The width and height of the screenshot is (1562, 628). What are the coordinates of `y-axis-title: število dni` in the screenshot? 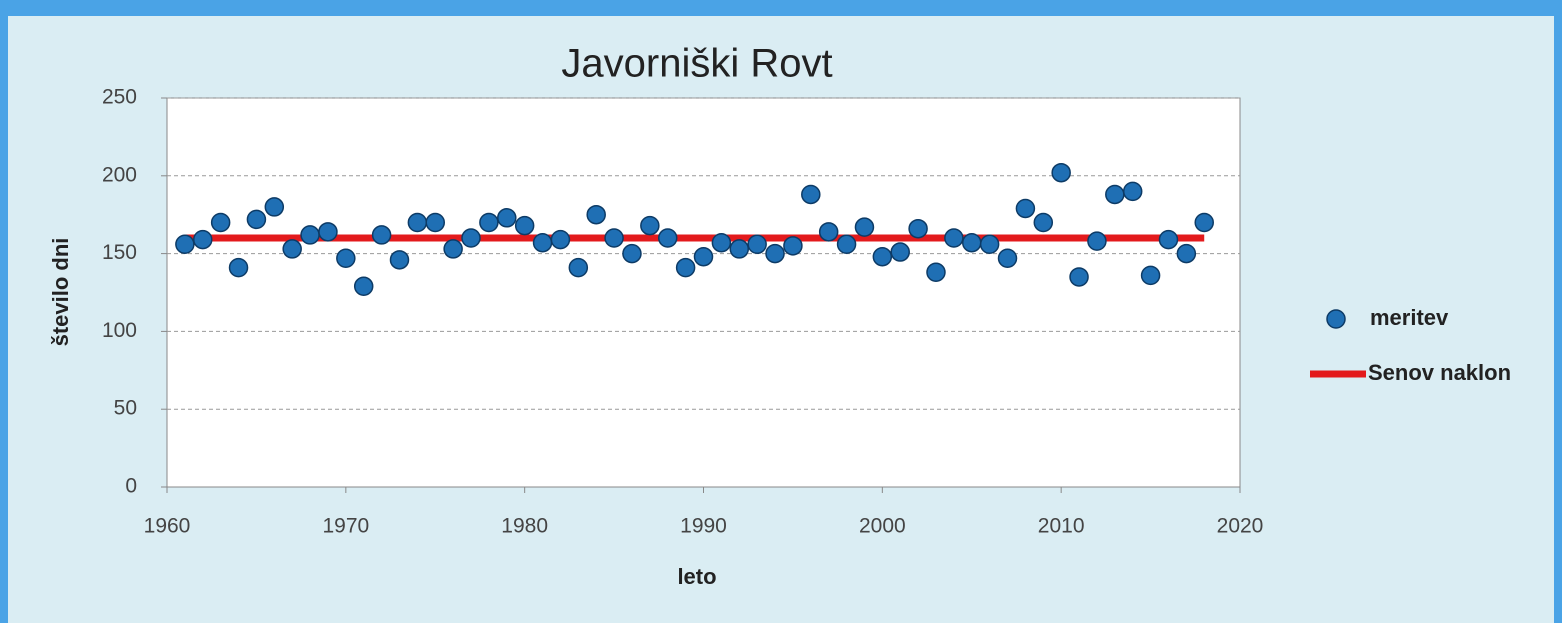 It's located at (60, 292).